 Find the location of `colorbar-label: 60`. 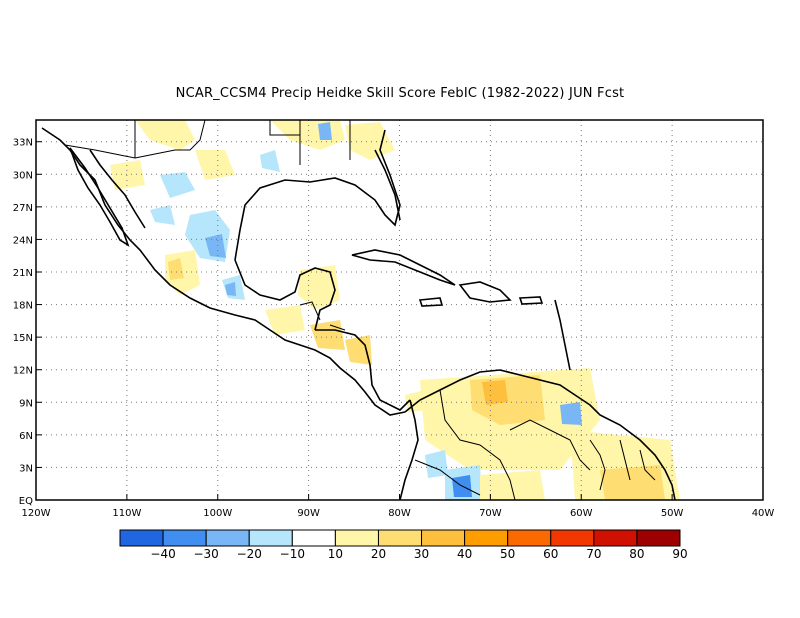

colorbar-label: 60 is located at coordinates (550, 554).